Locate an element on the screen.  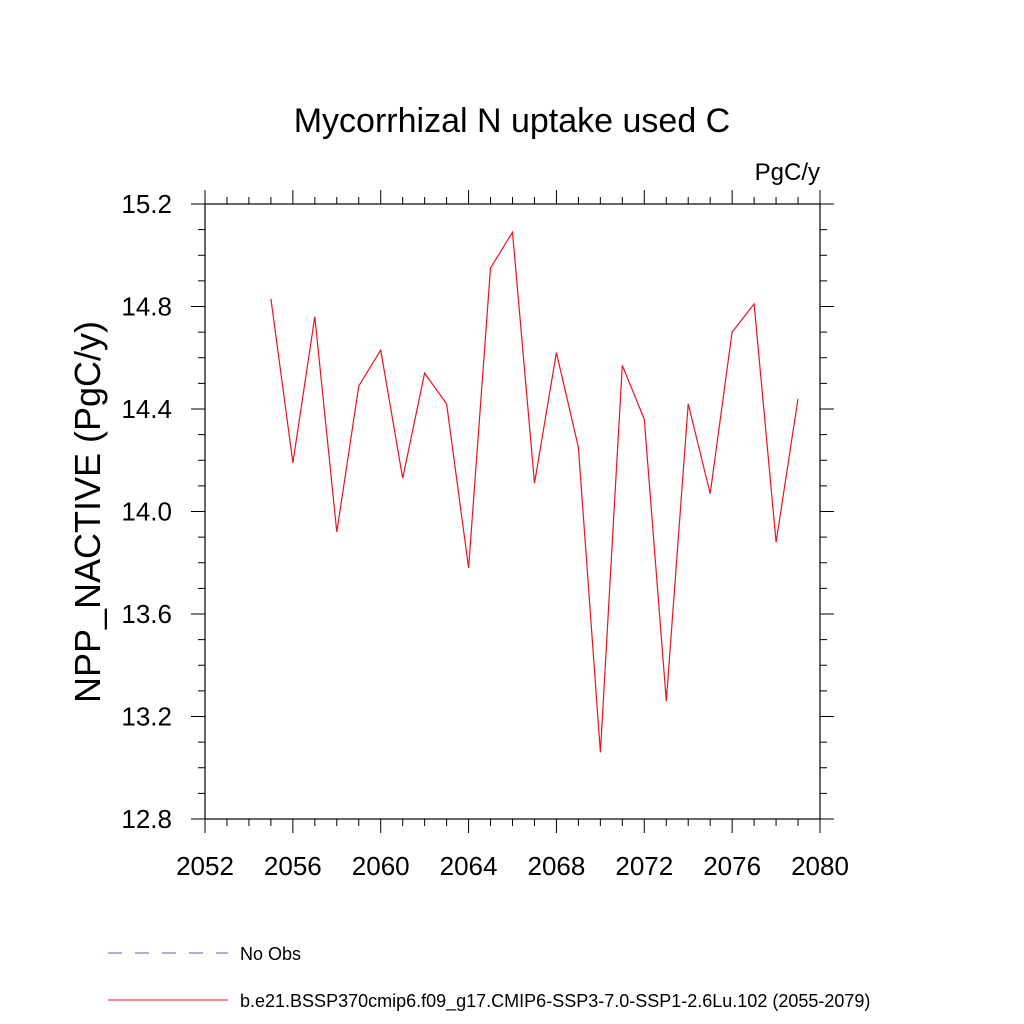
x-tick-label: 2068 is located at coordinates (557, 866).